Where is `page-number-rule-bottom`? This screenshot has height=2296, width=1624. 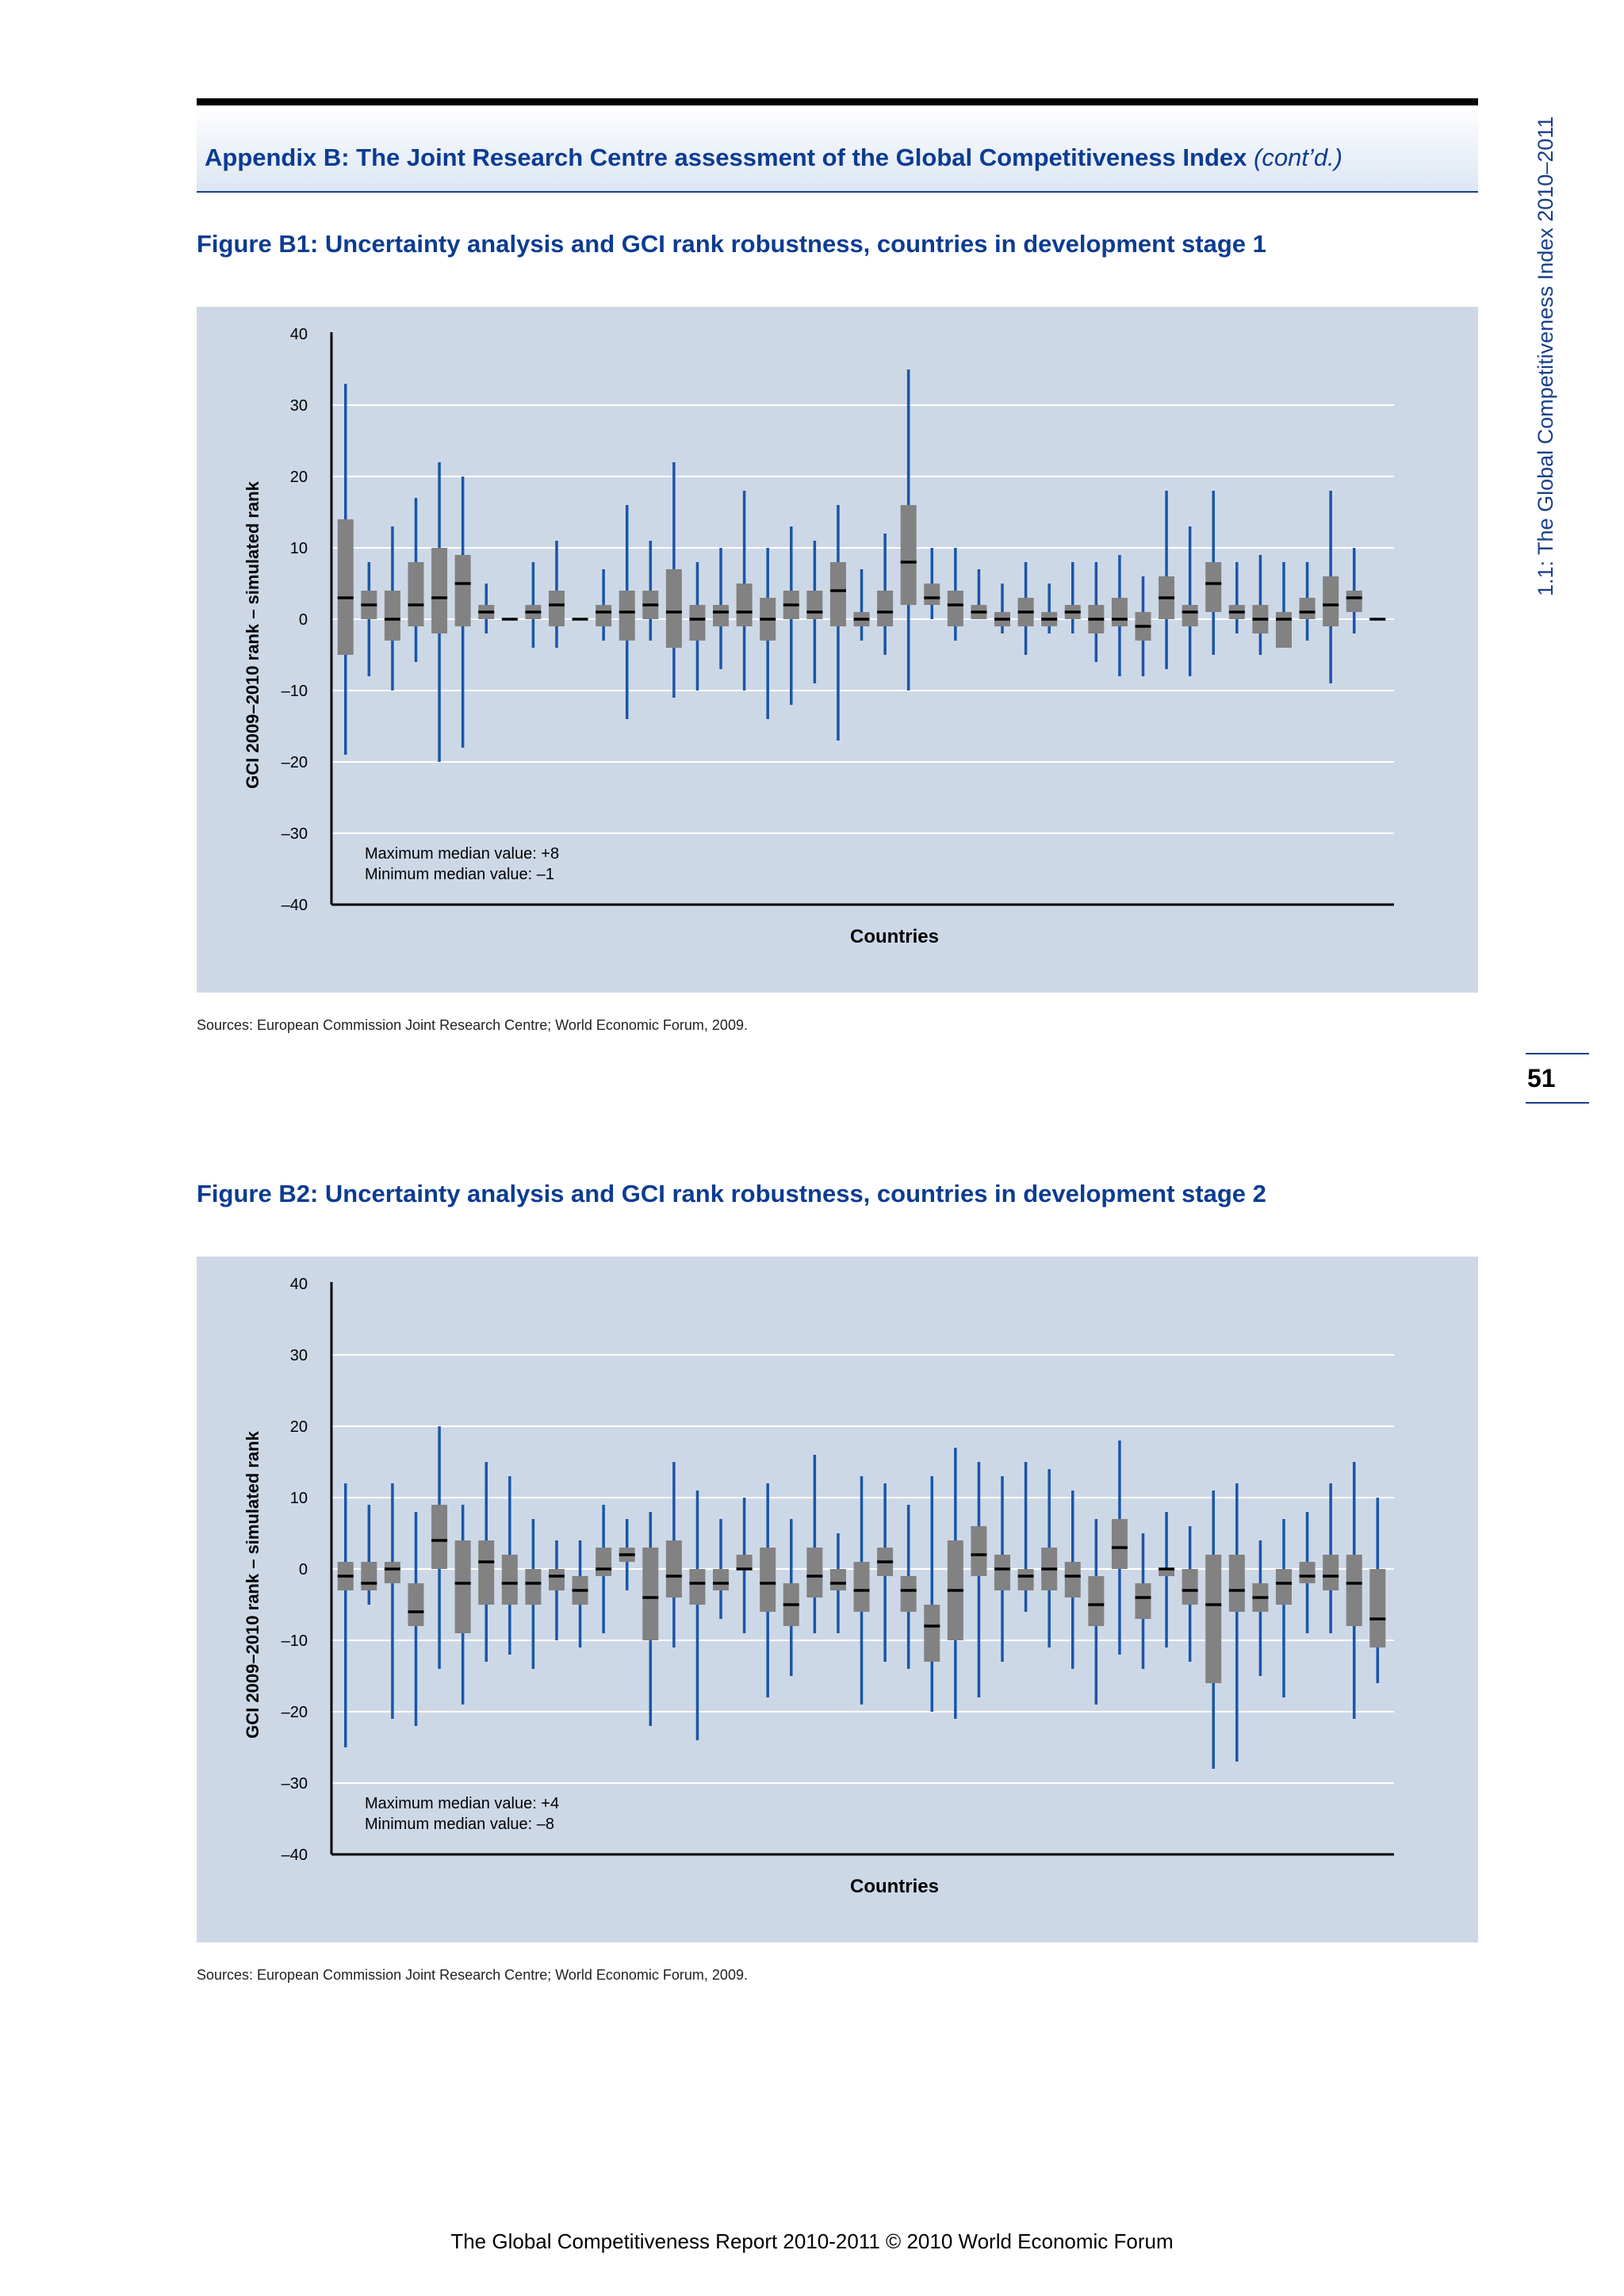
page-number-rule-bottom is located at coordinates (1557, 1103).